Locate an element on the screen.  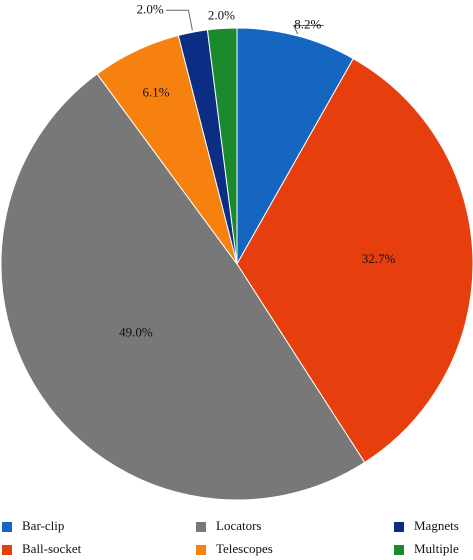
data-label: 8.2% is located at coordinates (307, 24).